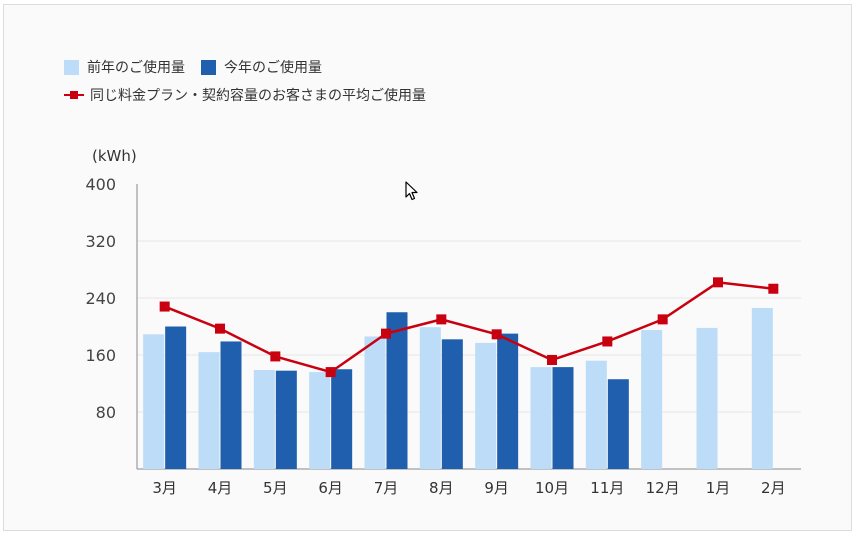 The height and width of the screenshot is (536, 857). What do you see at coordinates (273, 68) in the screenshot?
I see `legend-label-current-year: 今年のご使用量` at bounding box center [273, 68].